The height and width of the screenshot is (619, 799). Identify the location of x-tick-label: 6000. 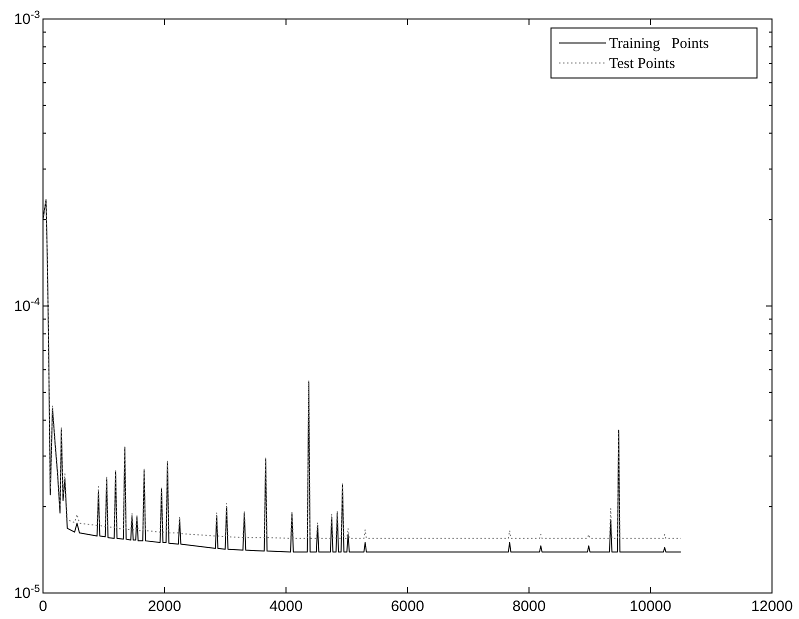
(407, 606).